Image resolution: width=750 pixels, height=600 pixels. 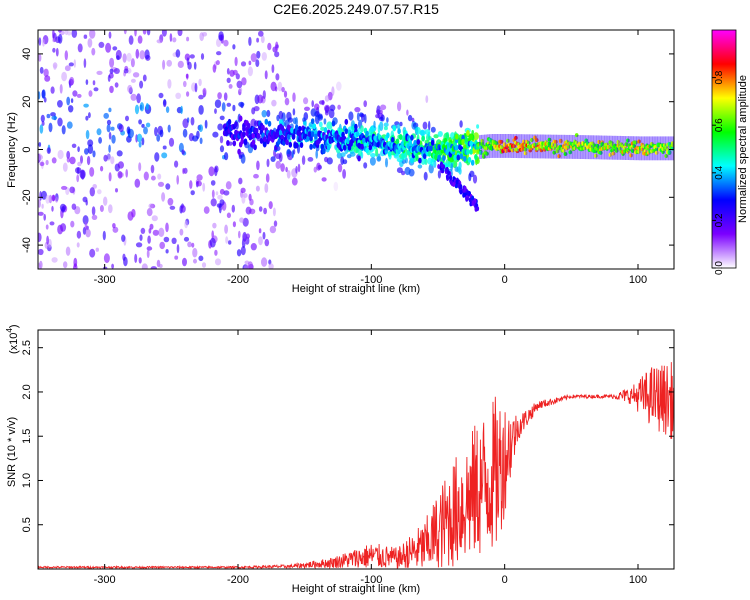 What do you see at coordinates (505, 280) in the screenshot?
I see `spectrogram-xtick-label: 0` at bounding box center [505, 280].